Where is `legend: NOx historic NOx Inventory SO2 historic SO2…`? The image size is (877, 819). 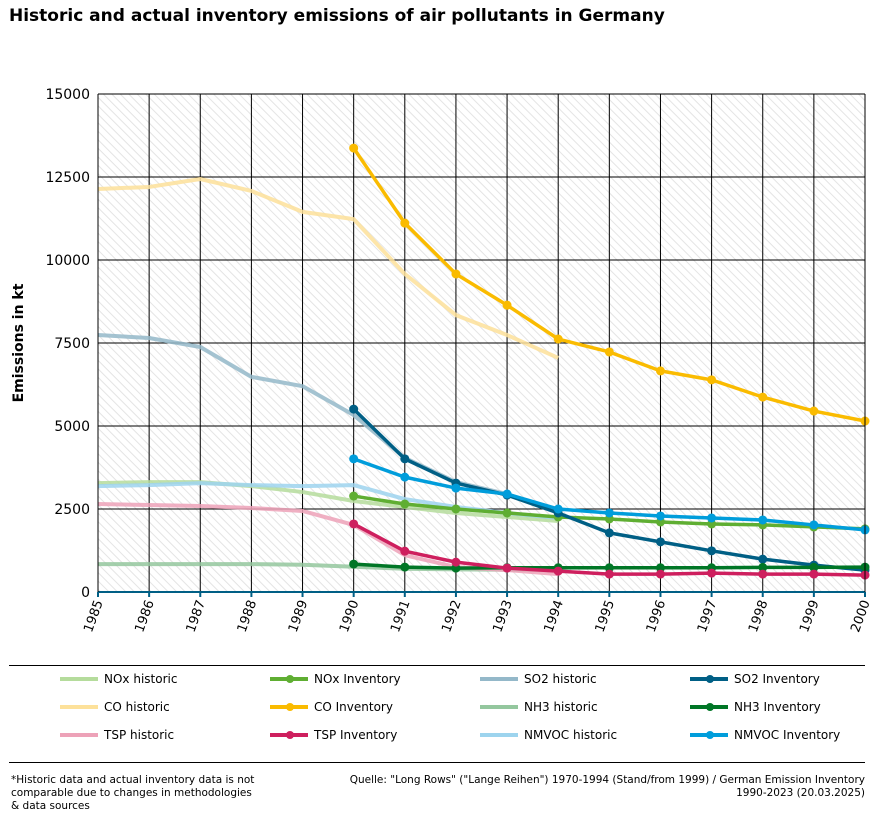
legend: NOx historic NOx Inventory SO2 historic SO2… is located at coordinates (465, 707).